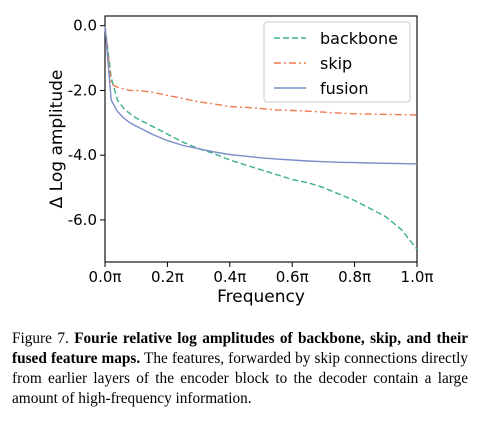 The width and height of the screenshot is (481, 429). Describe the element at coordinates (82, 90) in the screenshot. I see `y-tick-label: -2.0` at that location.